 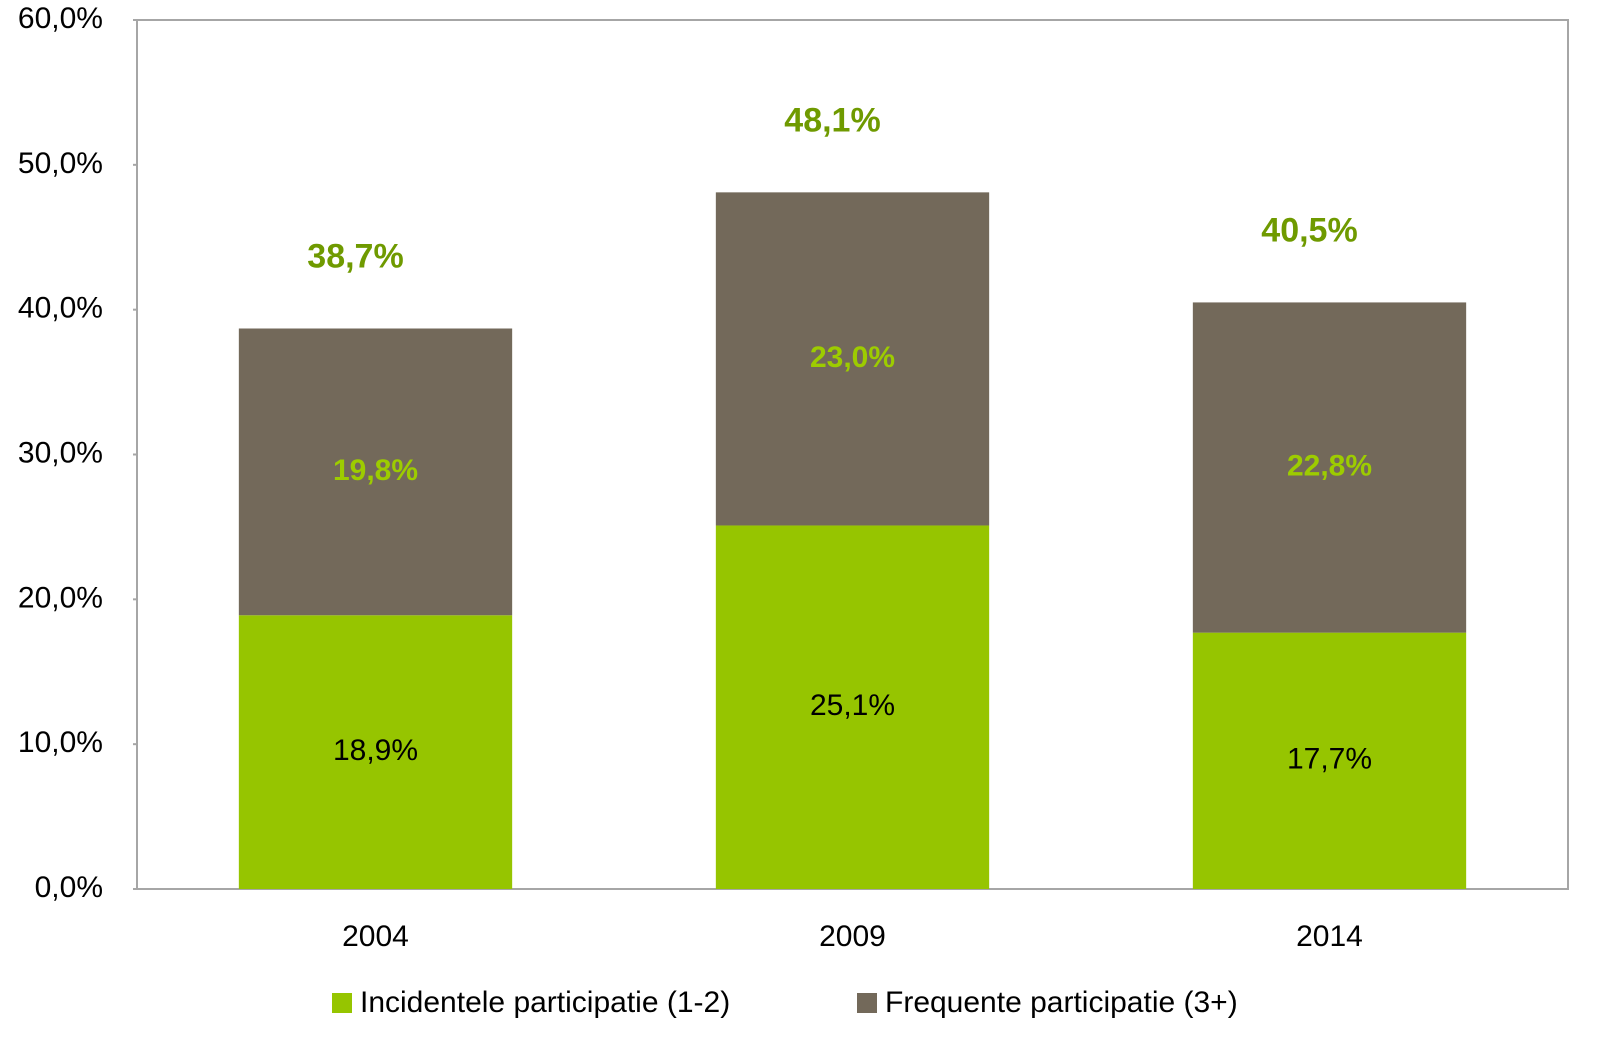 I want to click on data-label: 25,1%, so click(x=852, y=705).